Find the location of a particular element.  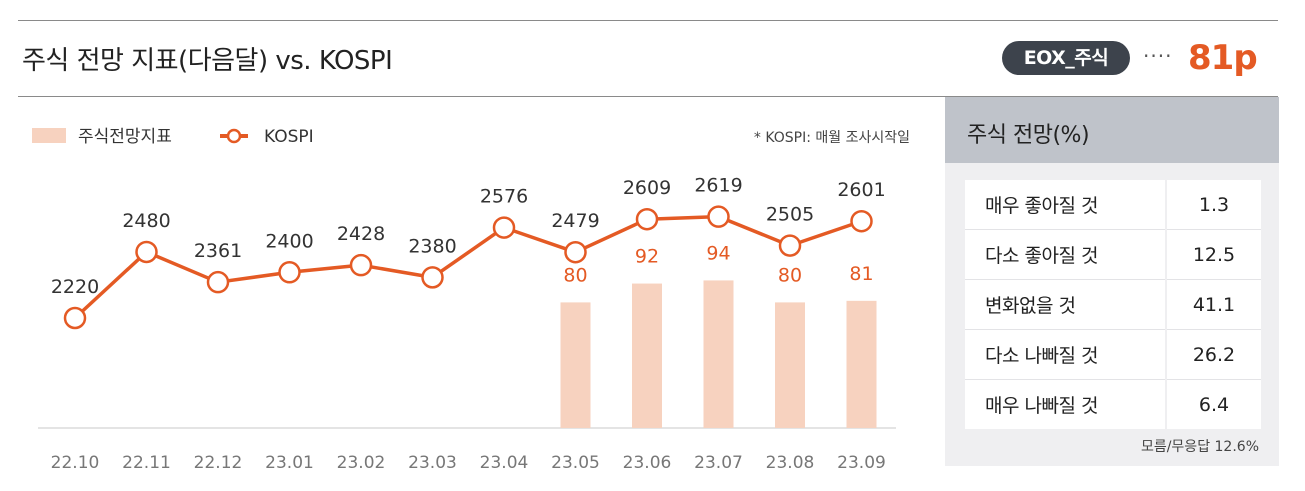

legend-bar-label: 주식전망지표 is located at coordinates (125, 137).